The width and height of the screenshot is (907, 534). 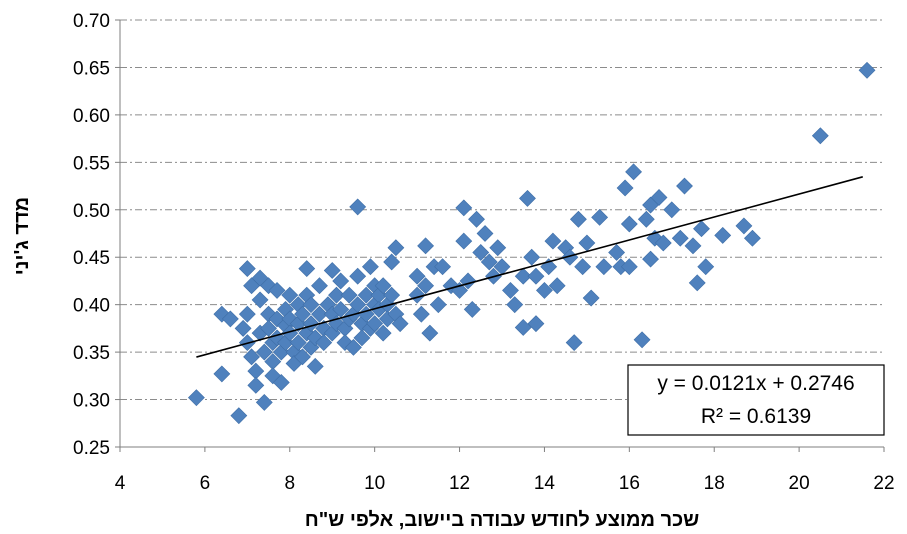 What do you see at coordinates (91, 21) in the screenshot?
I see `y-tick-label: 0.70` at bounding box center [91, 21].